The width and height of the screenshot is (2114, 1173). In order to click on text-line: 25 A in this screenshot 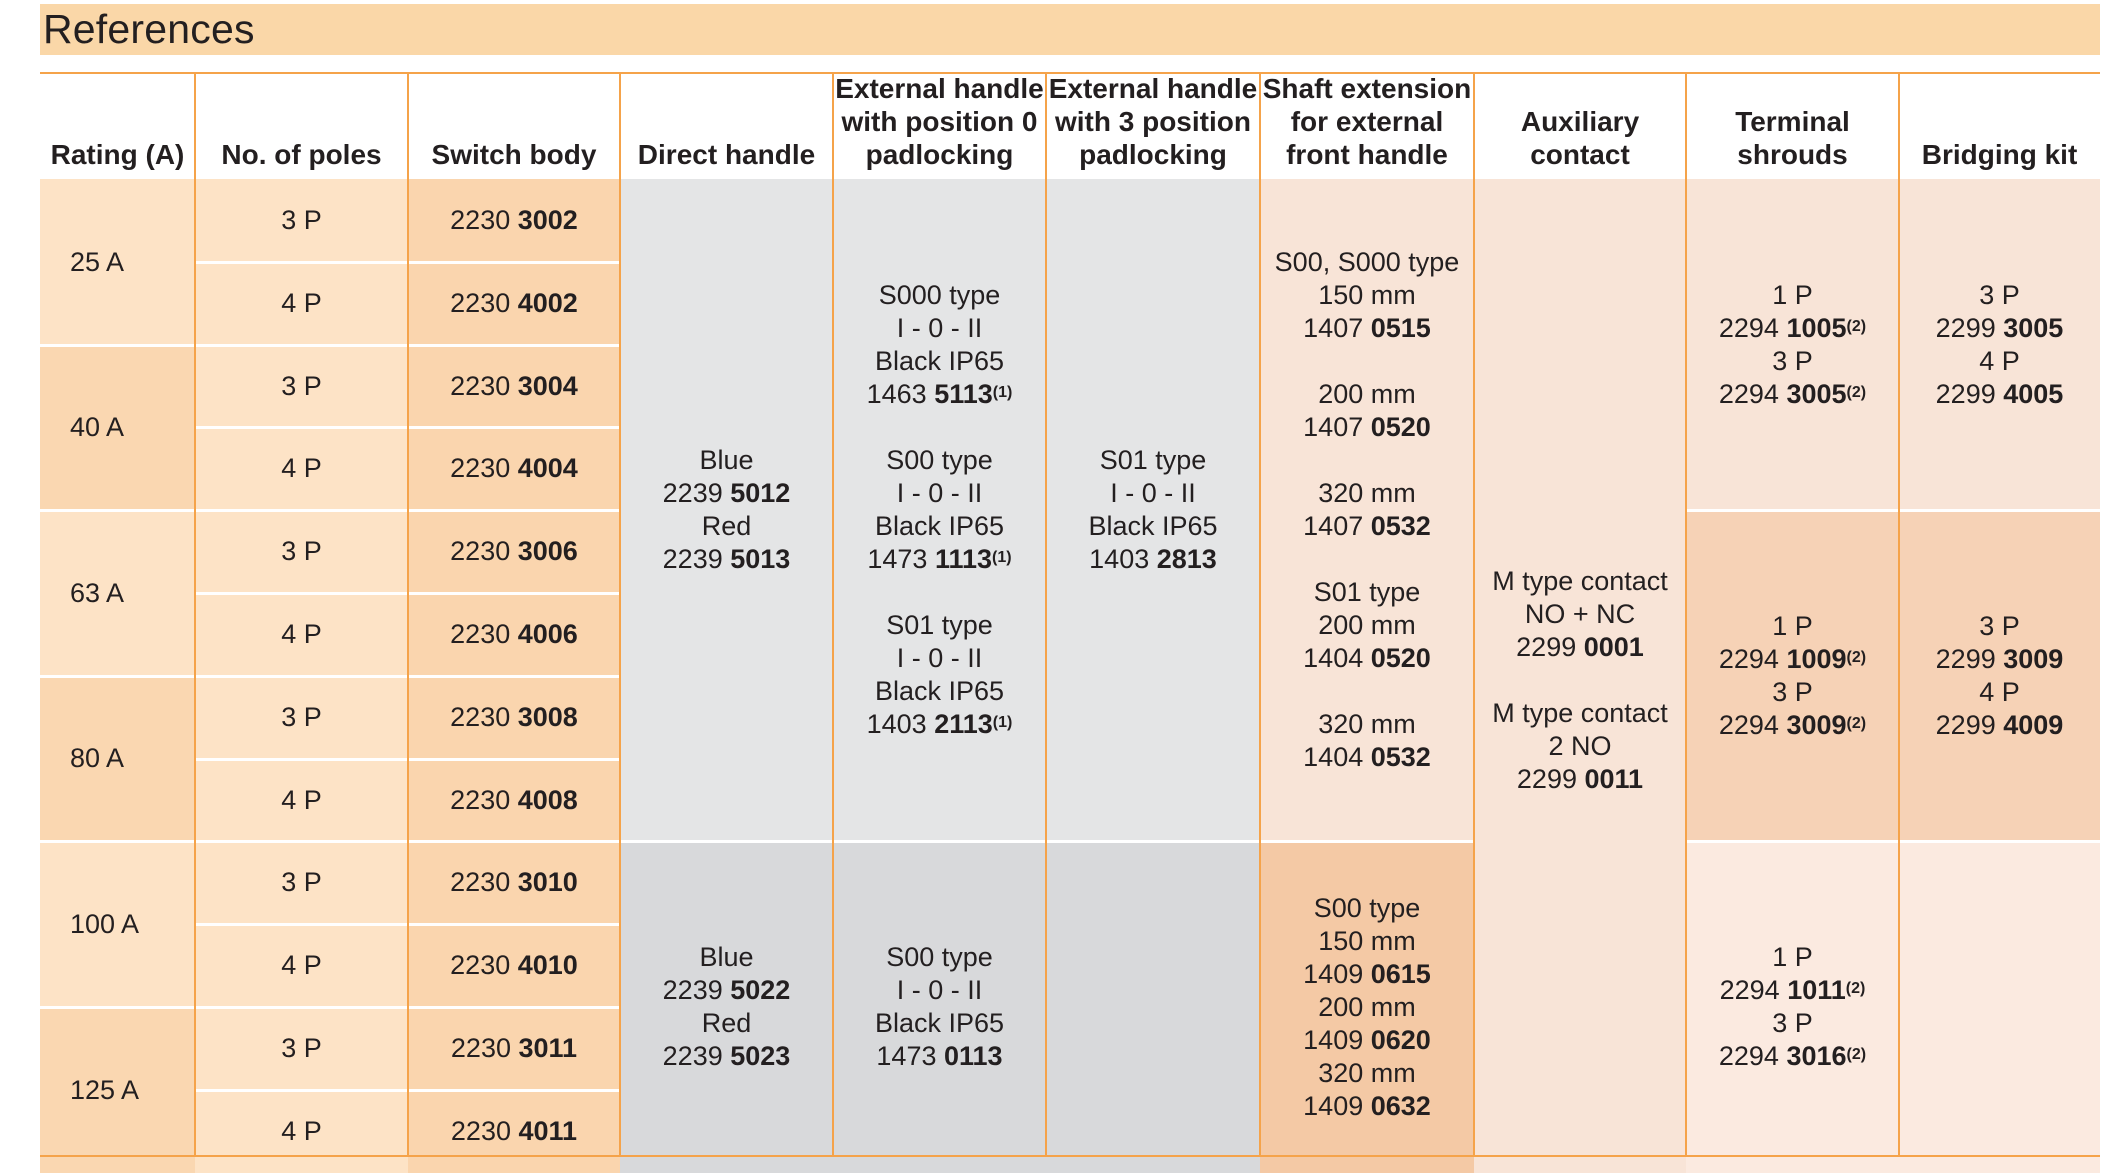, I will do `click(97, 262)`.